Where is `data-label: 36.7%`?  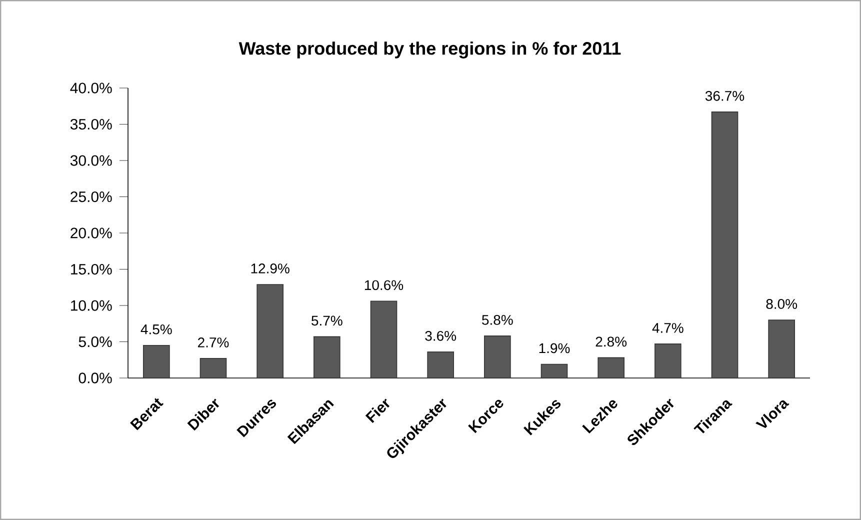
data-label: 36.7% is located at coordinates (724, 95).